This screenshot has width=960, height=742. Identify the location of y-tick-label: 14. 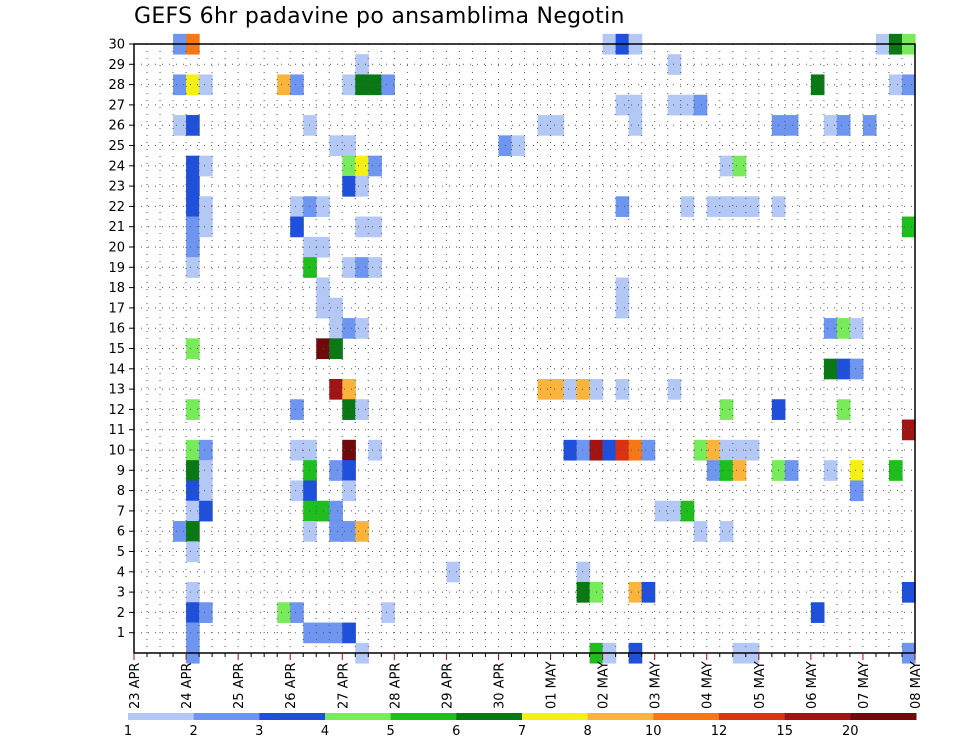
(116, 369).